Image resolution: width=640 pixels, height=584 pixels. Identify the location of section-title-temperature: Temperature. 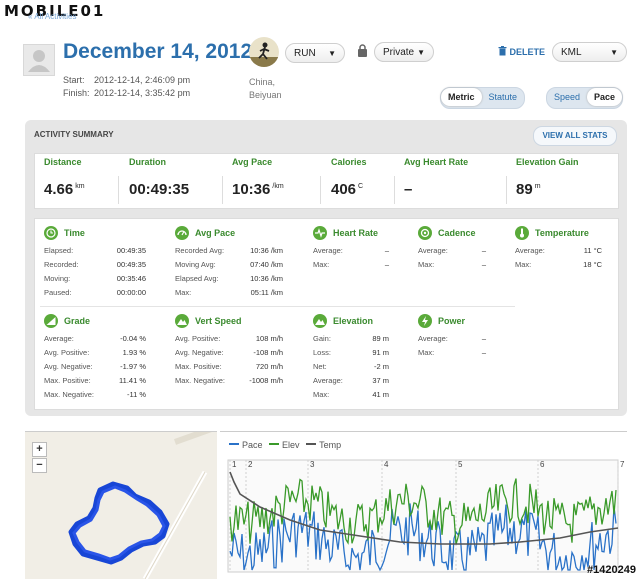
(562, 233).